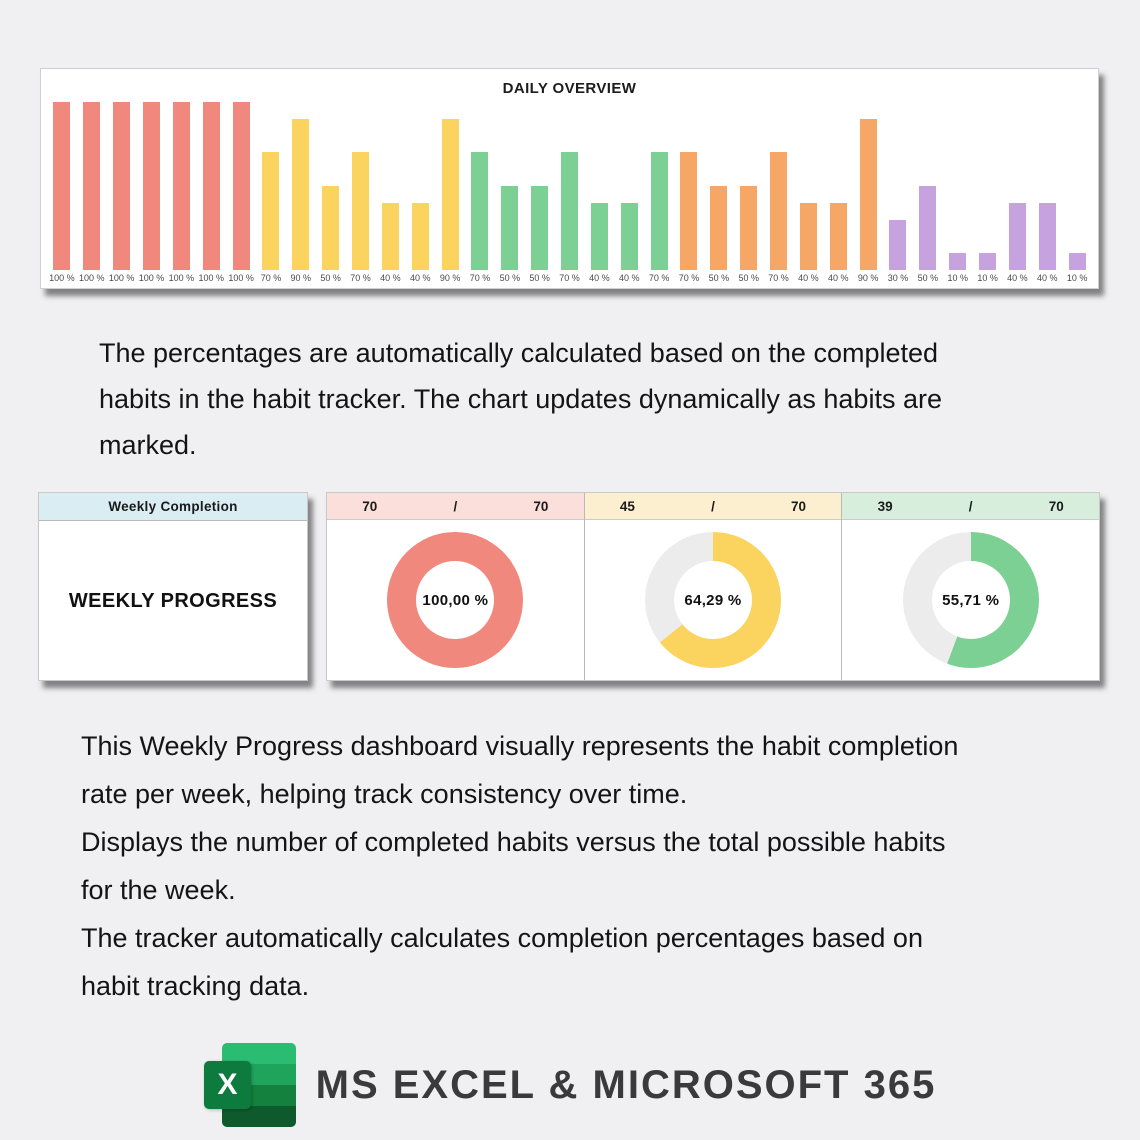 The height and width of the screenshot is (1140, 1140). I want to click on donut-hole: 100,00 %, so click(455, 600).